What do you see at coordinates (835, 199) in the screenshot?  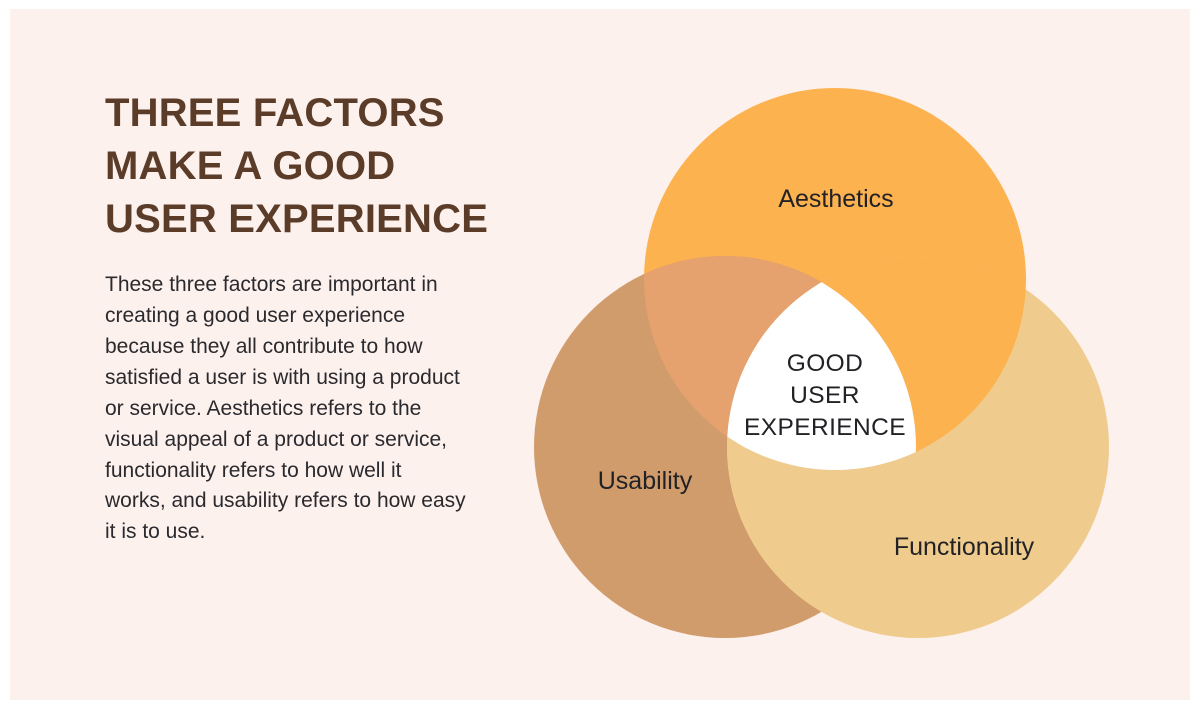 I see `venn-label-aesthetics: Aesthetics` at bounding box center [835, 199].